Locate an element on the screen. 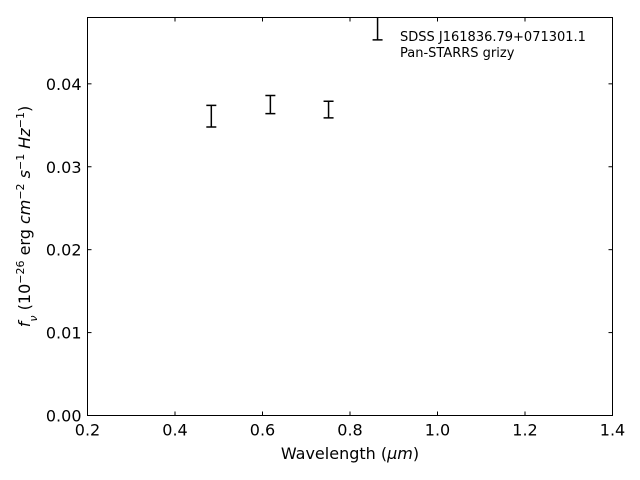 This screenshot has width=640, height=480. x-tick-label: 1.4 is located at coordinates (612, 430).